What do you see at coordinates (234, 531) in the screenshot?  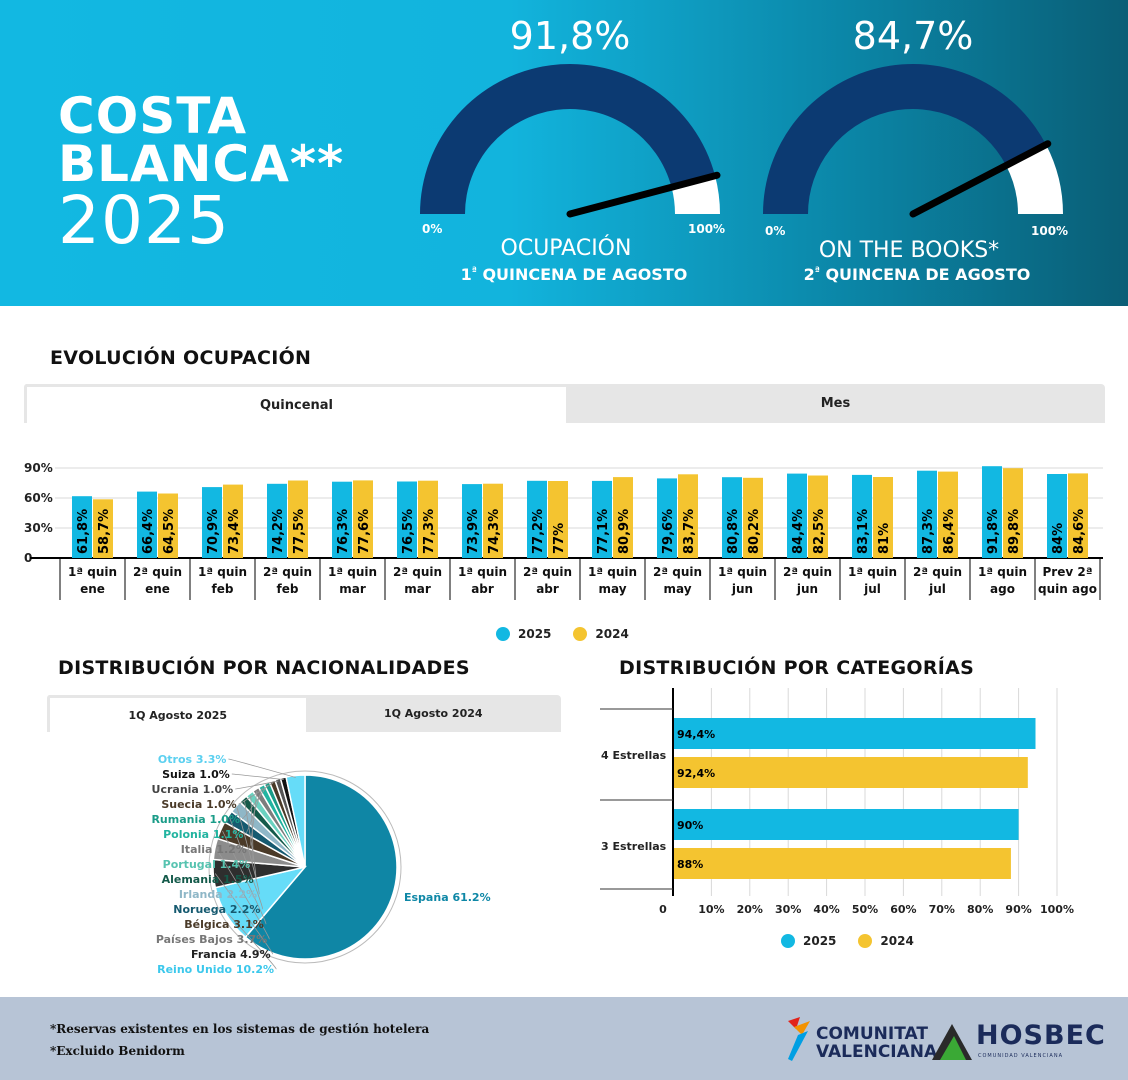 I see `bar-value-label: 73,4%` at bounding box center [234, 531].